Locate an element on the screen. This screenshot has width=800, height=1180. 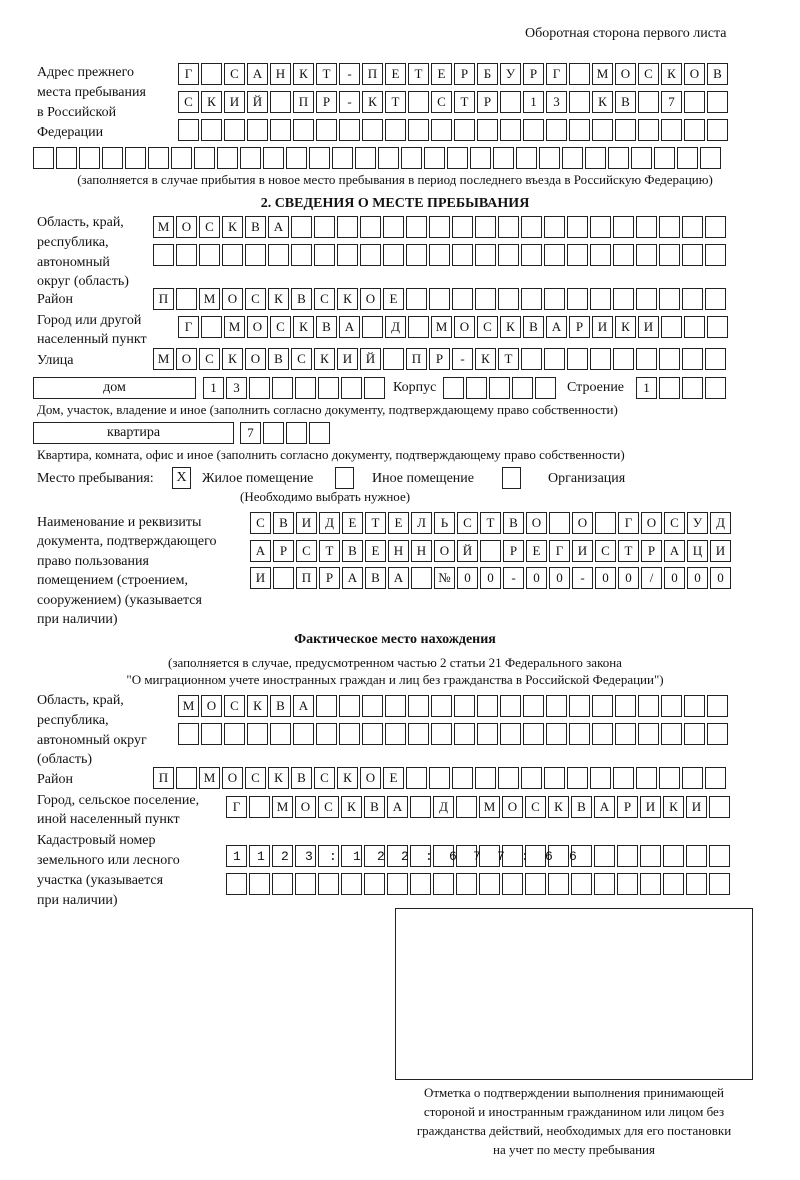
char-cell: 3 is located at coordinates (236, 388).